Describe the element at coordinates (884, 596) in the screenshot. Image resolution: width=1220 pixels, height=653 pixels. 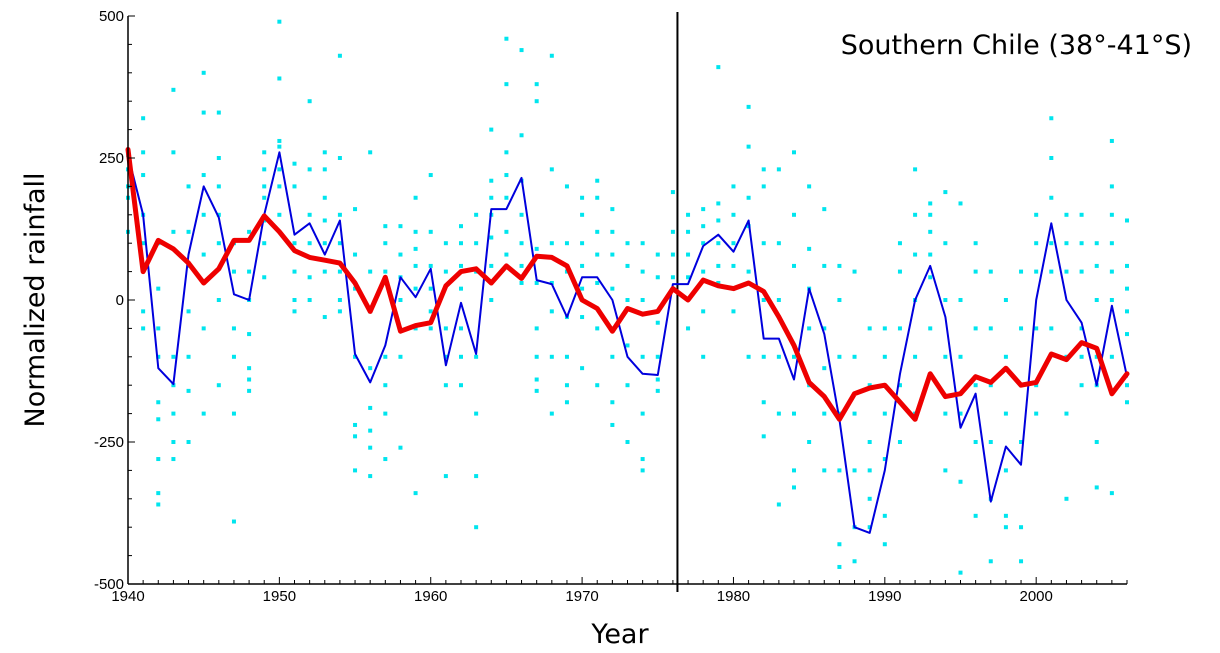
I see `x-tick-label: 1990` at that location.